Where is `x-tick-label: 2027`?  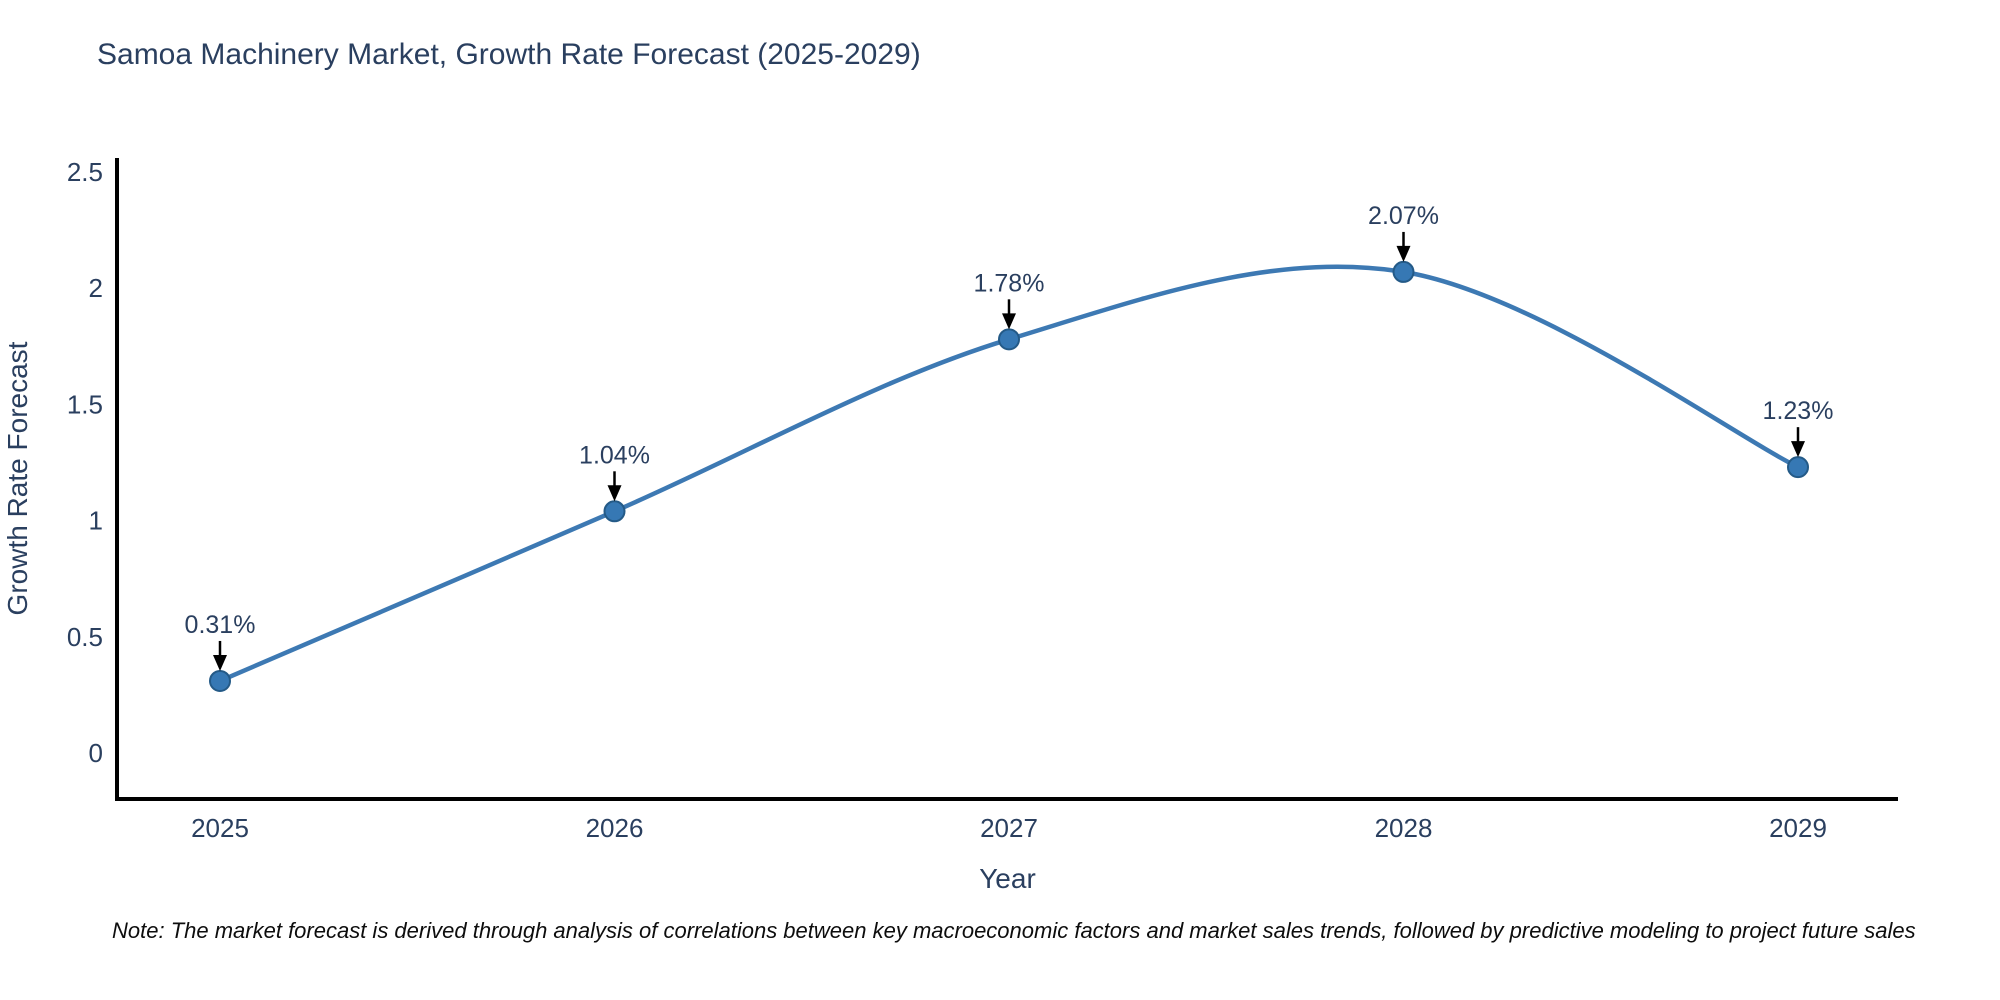
x-tick-label: 2027 is located at coordinates (1009, 828).